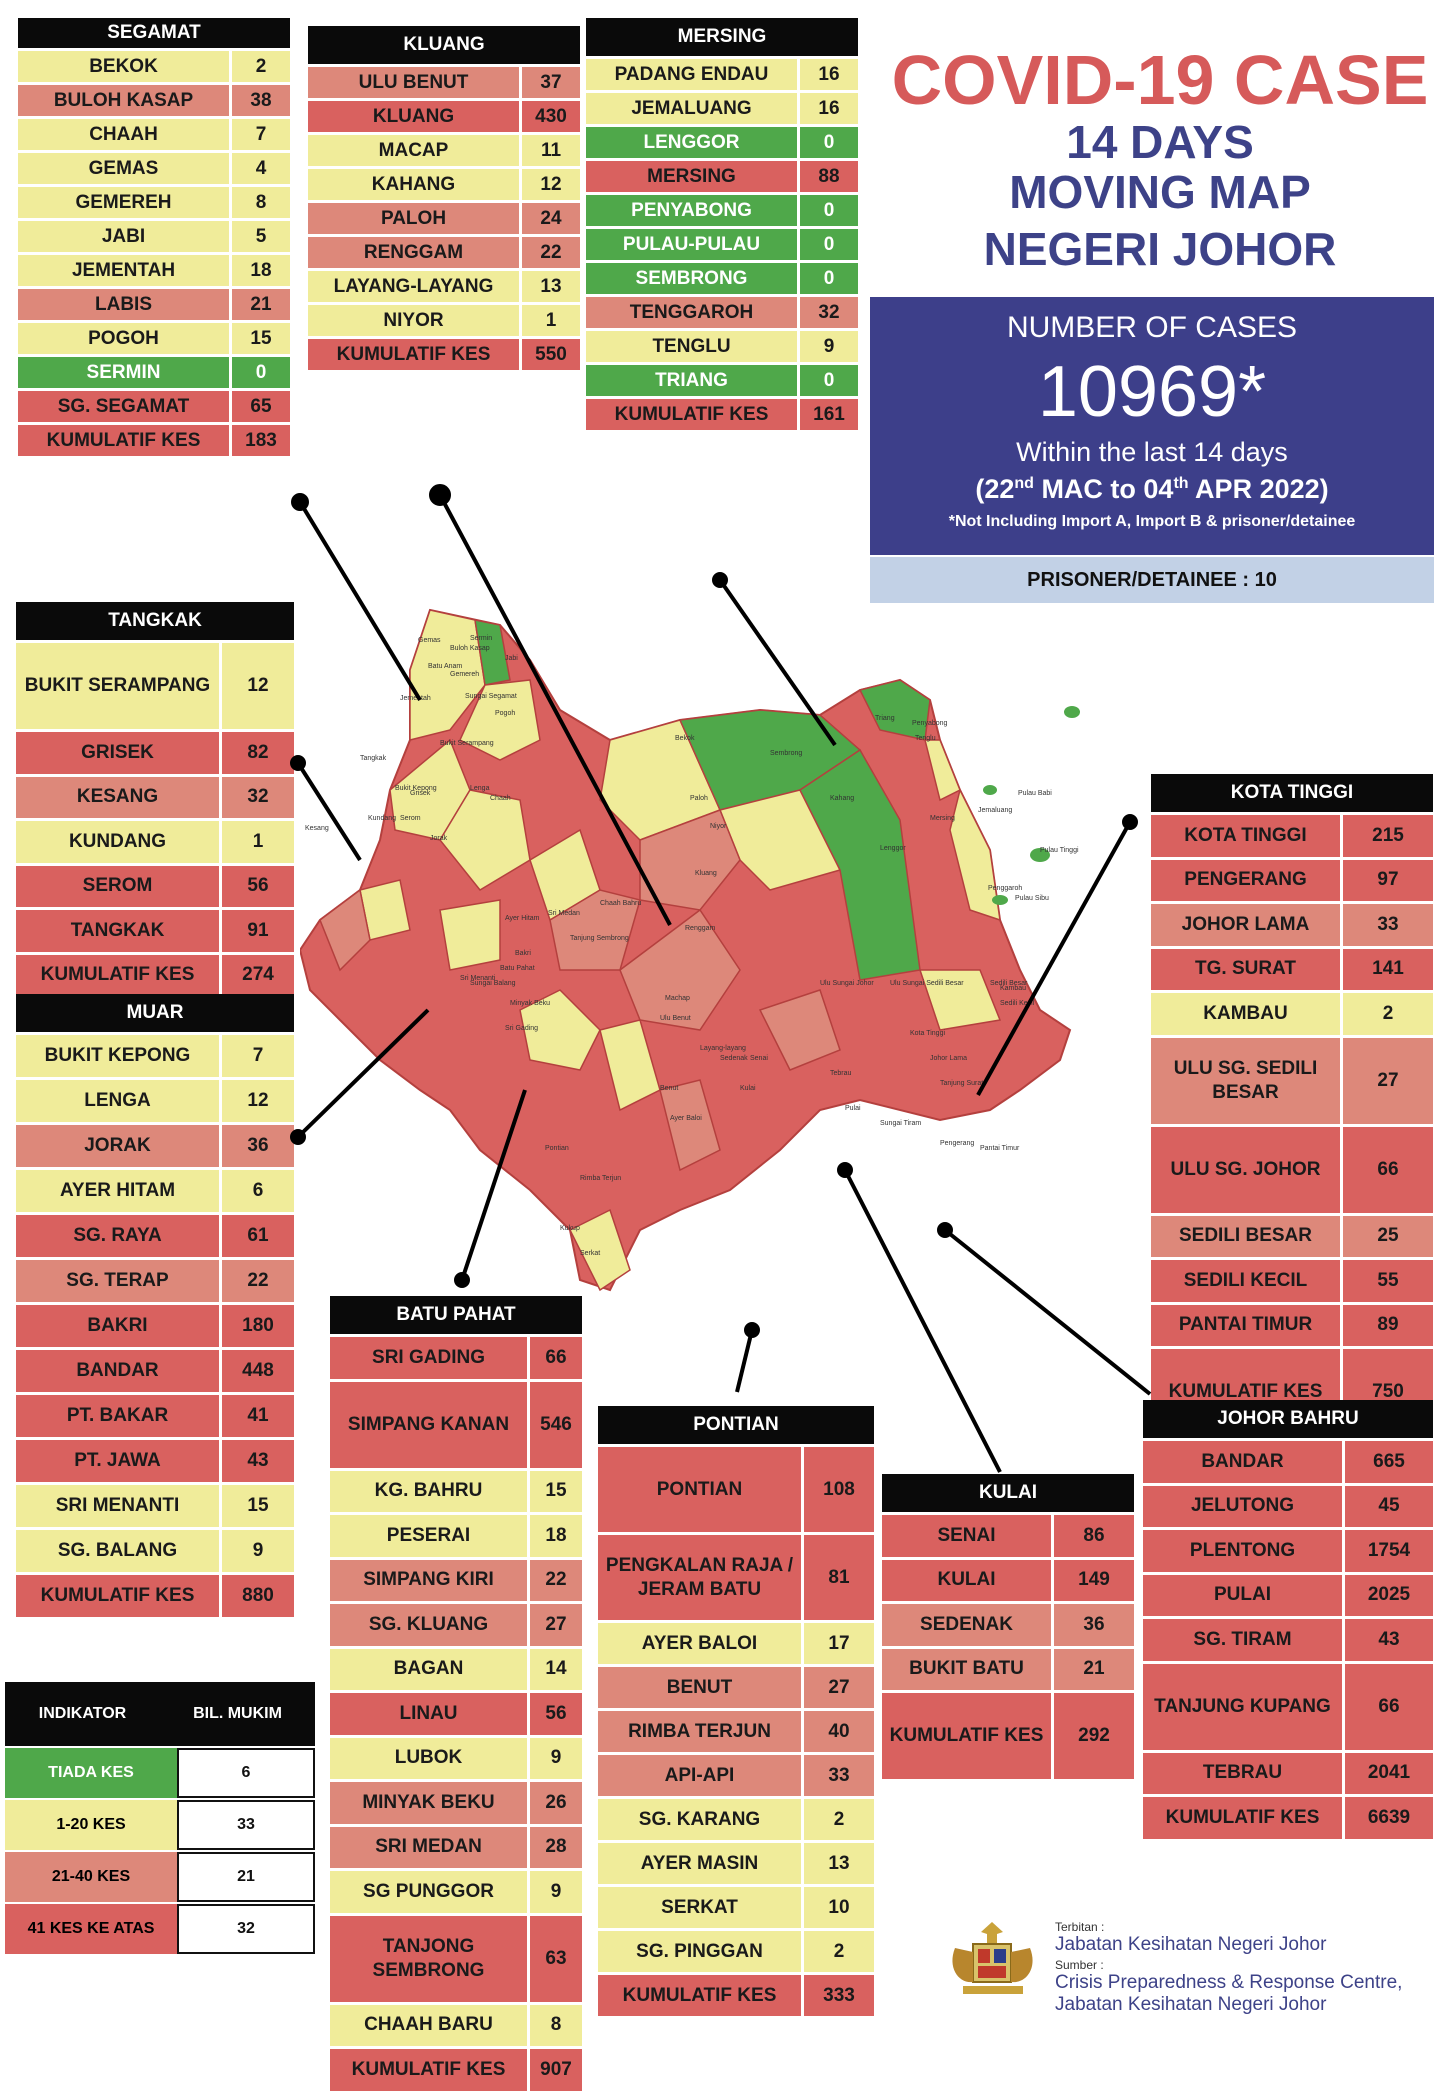  Describe the element at coordinates (456, 1424) in the screenshot. I see `mukim-row: SIMPANG KANAN 546` at that location.